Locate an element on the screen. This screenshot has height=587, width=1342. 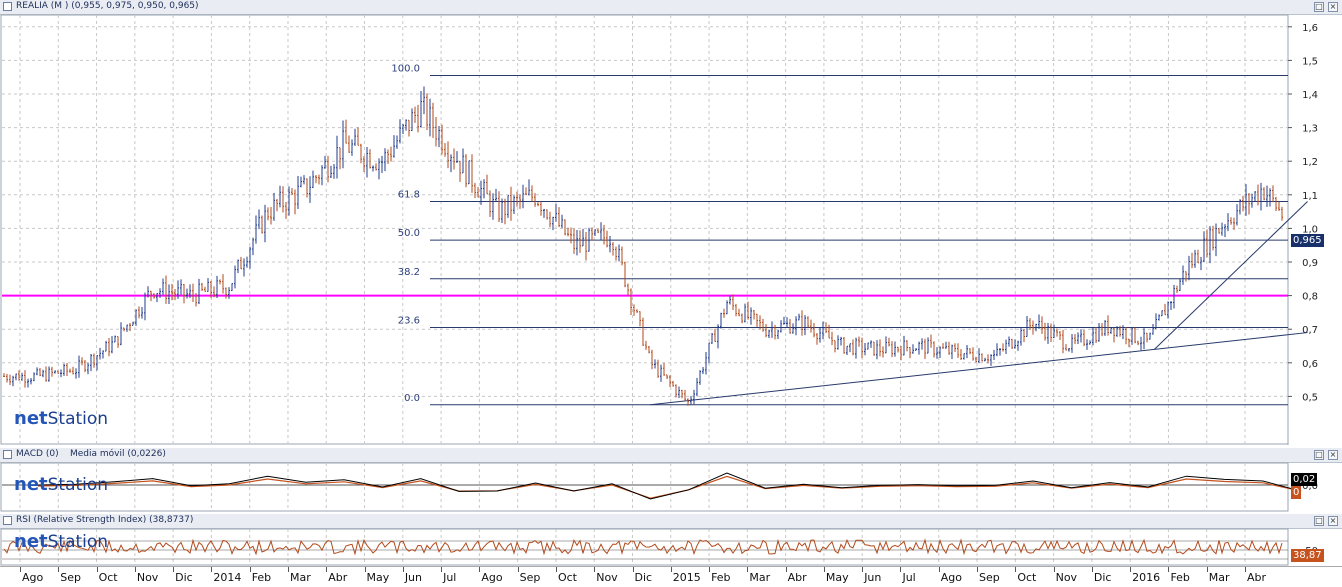
y-tick-label: 1,6 is located at coordinates (1310, 28).